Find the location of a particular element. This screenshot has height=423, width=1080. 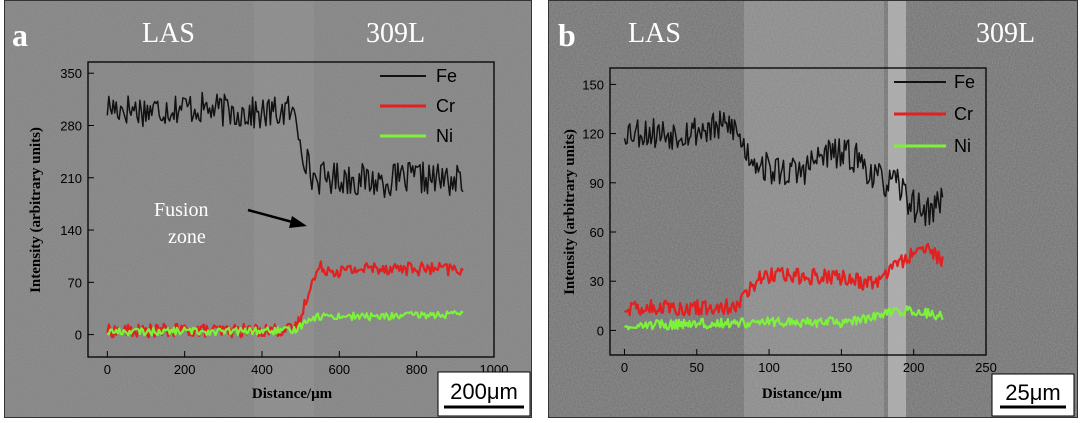

y-tick-label: 30 is located at coordinates (597, 281).